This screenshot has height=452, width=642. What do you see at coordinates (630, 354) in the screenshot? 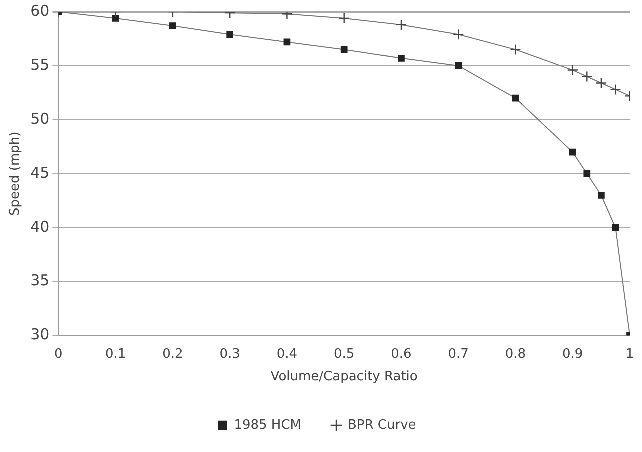
I see `x-tick-label: 1` at bounding box center [630, 354].